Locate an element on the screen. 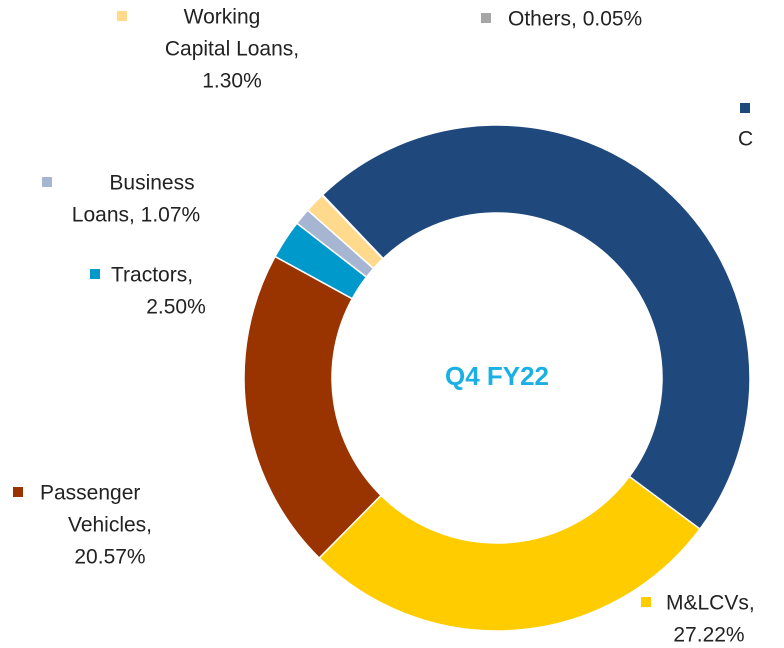 The height and width of the screenshot is (648, 784). center-label: Q4 FY22 is located at coordinates (497, 376).